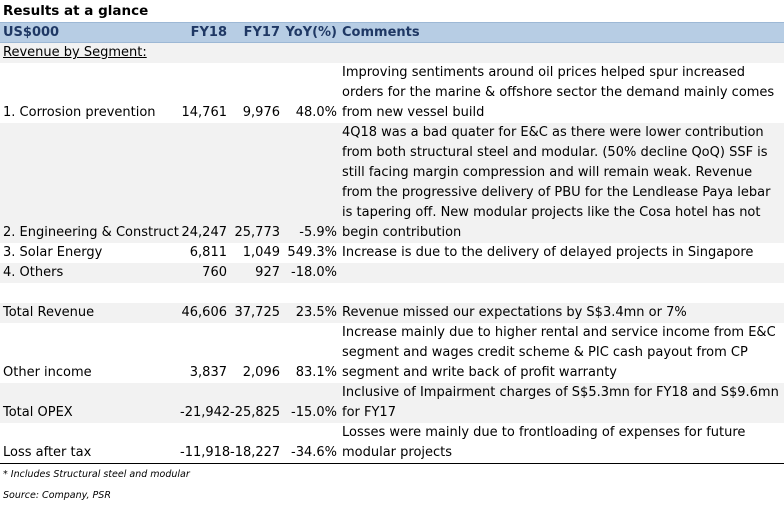 This screenshot has height=505, width=784. Describe the element at coordinates (312, 252) in the screenshot. I see `row-yoy: 549.3%` at that location.